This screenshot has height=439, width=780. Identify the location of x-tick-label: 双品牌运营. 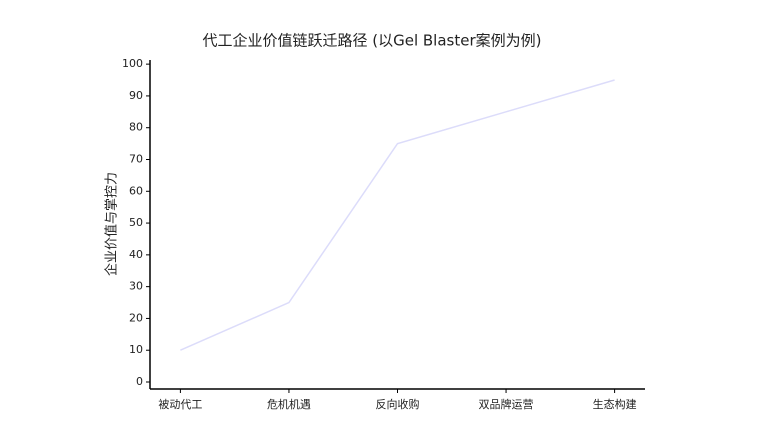
(506, 404).